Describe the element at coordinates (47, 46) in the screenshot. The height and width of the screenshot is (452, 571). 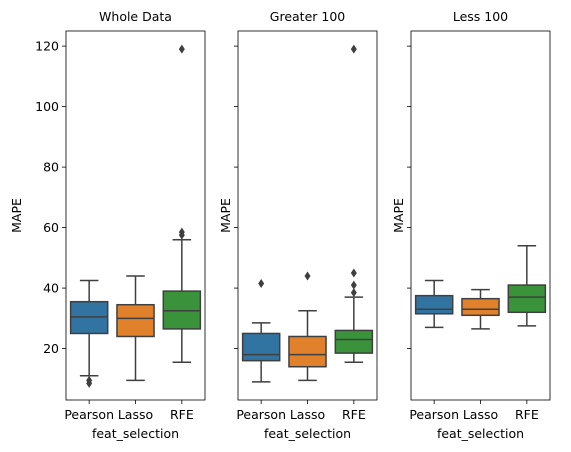
I see `y-tick-label: 120` at that location.